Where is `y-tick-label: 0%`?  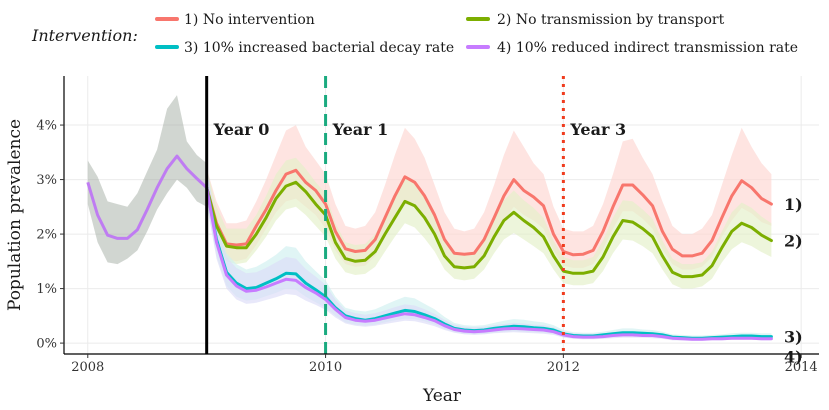 y-tick-label: 0% is located at coordinates (46, 344).